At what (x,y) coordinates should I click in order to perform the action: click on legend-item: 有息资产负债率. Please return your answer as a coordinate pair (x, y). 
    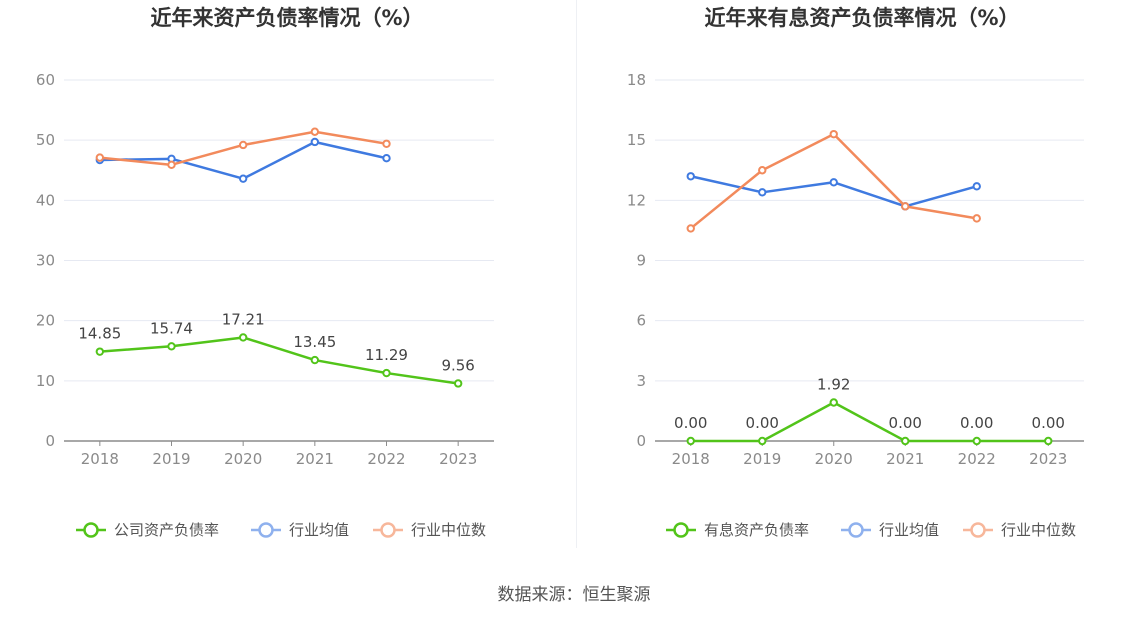
    Looking at the image, I should click on (737, 530).